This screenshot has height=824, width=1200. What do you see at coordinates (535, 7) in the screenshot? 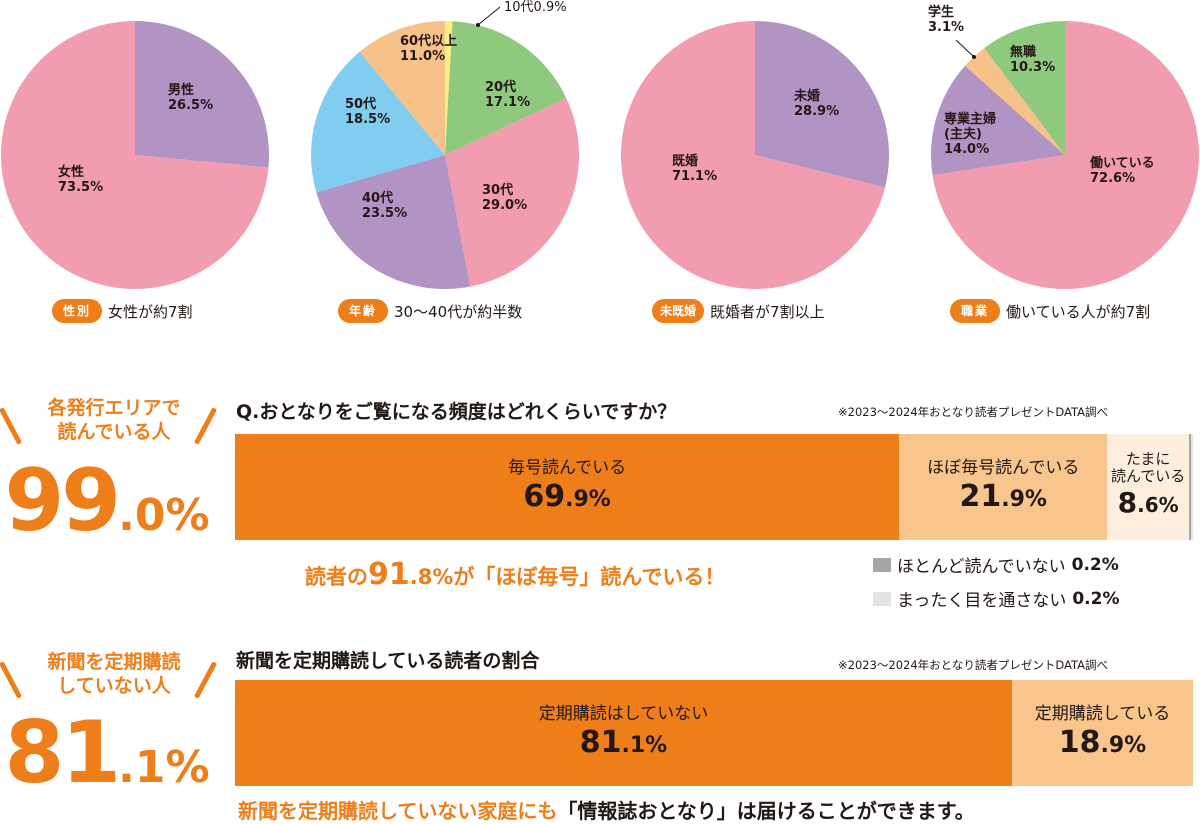
I see `slice-label-10s: 10代0.9%` at bounding box center [535, 7].